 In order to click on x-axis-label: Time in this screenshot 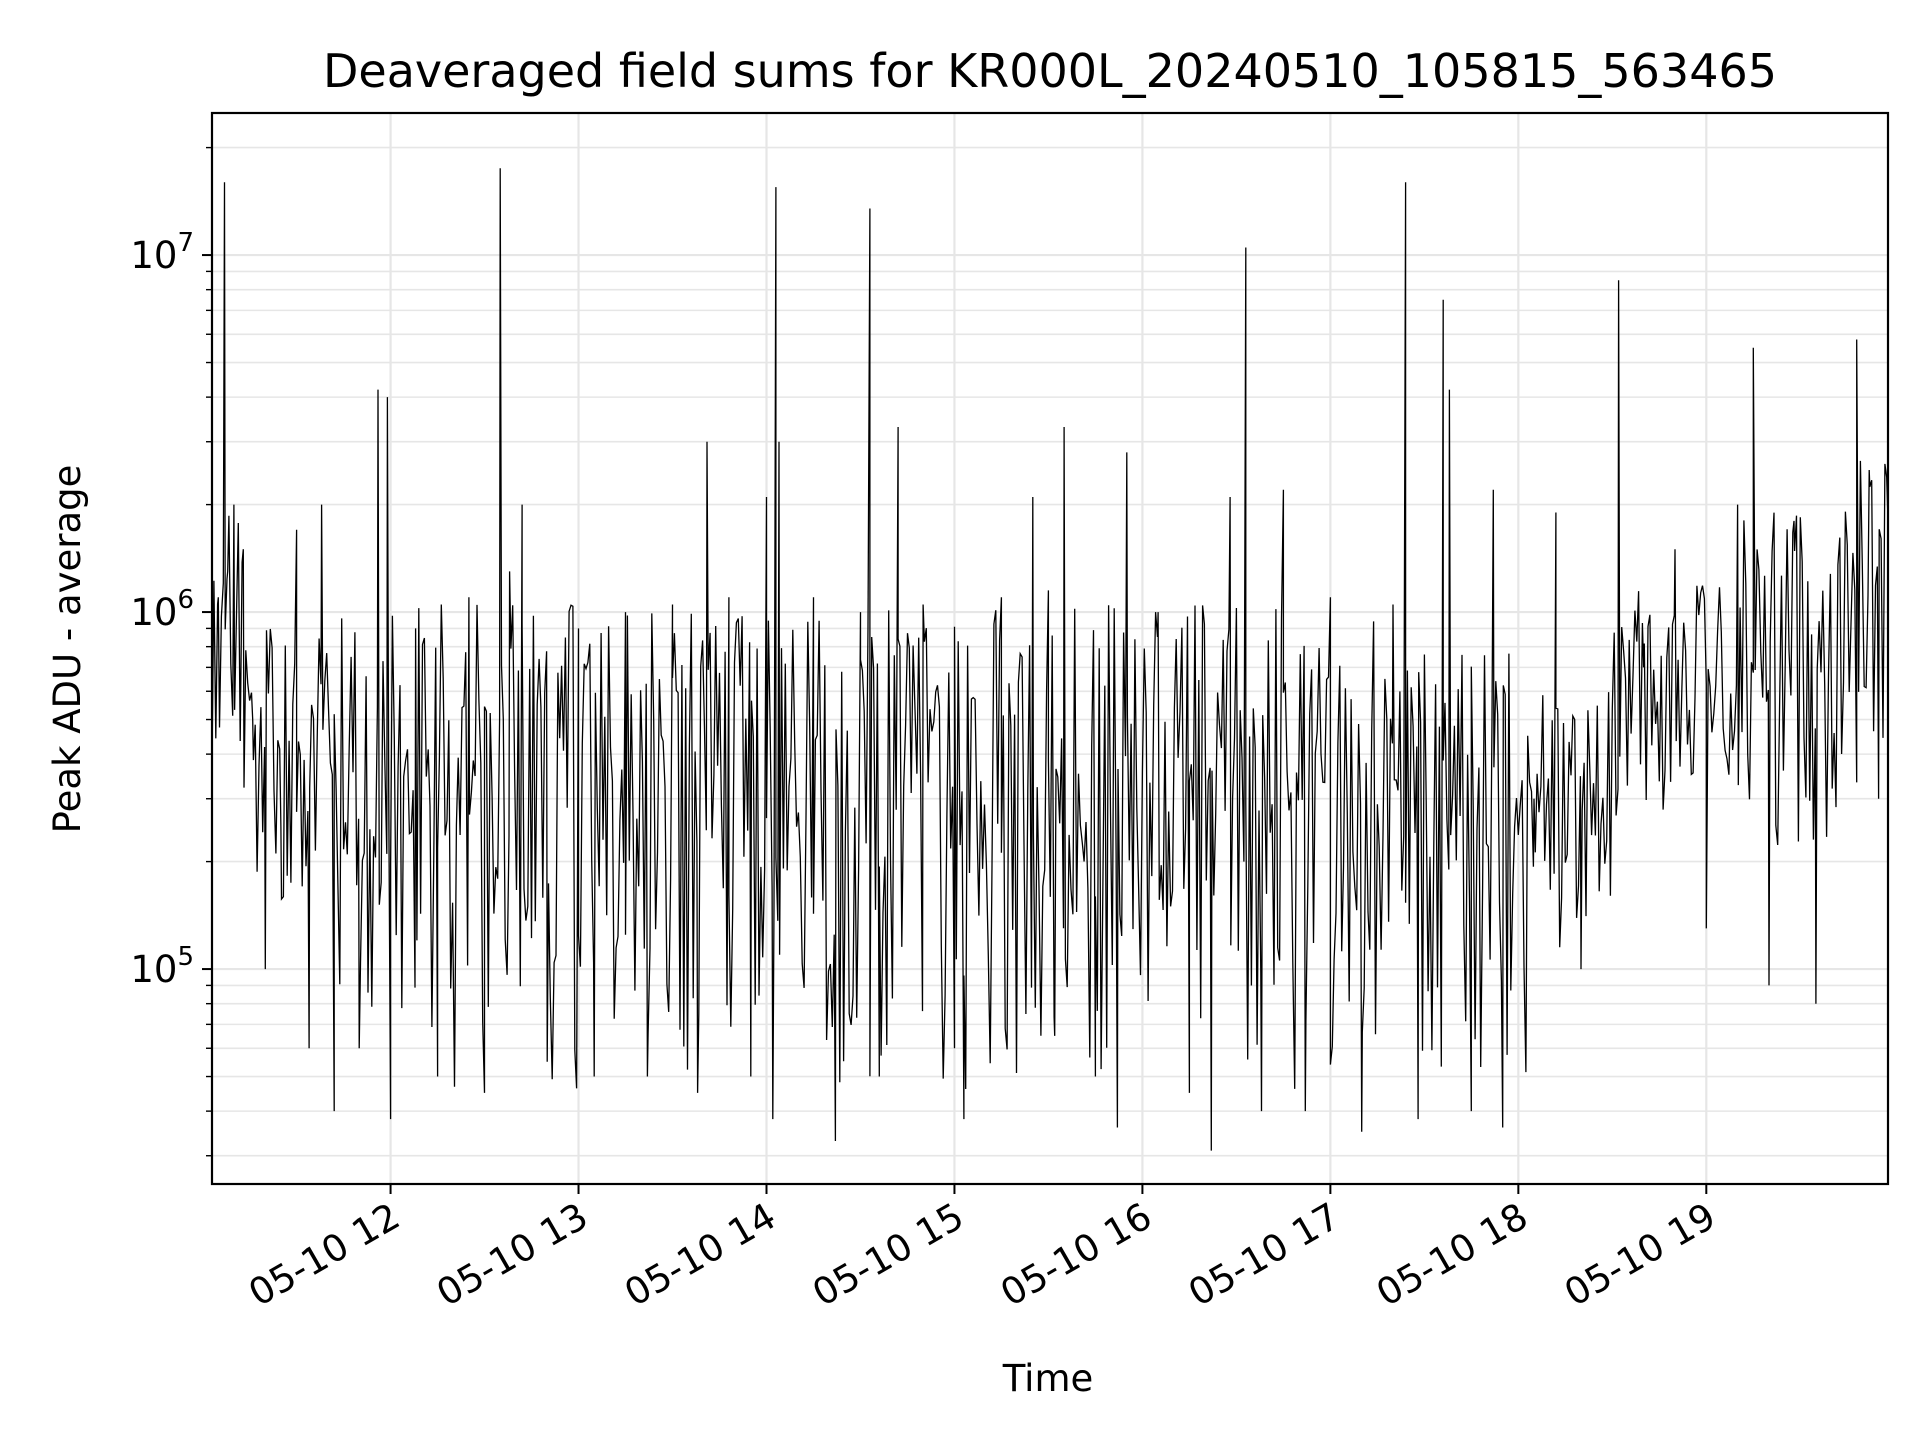, I will do `click(1048, 1378)`.